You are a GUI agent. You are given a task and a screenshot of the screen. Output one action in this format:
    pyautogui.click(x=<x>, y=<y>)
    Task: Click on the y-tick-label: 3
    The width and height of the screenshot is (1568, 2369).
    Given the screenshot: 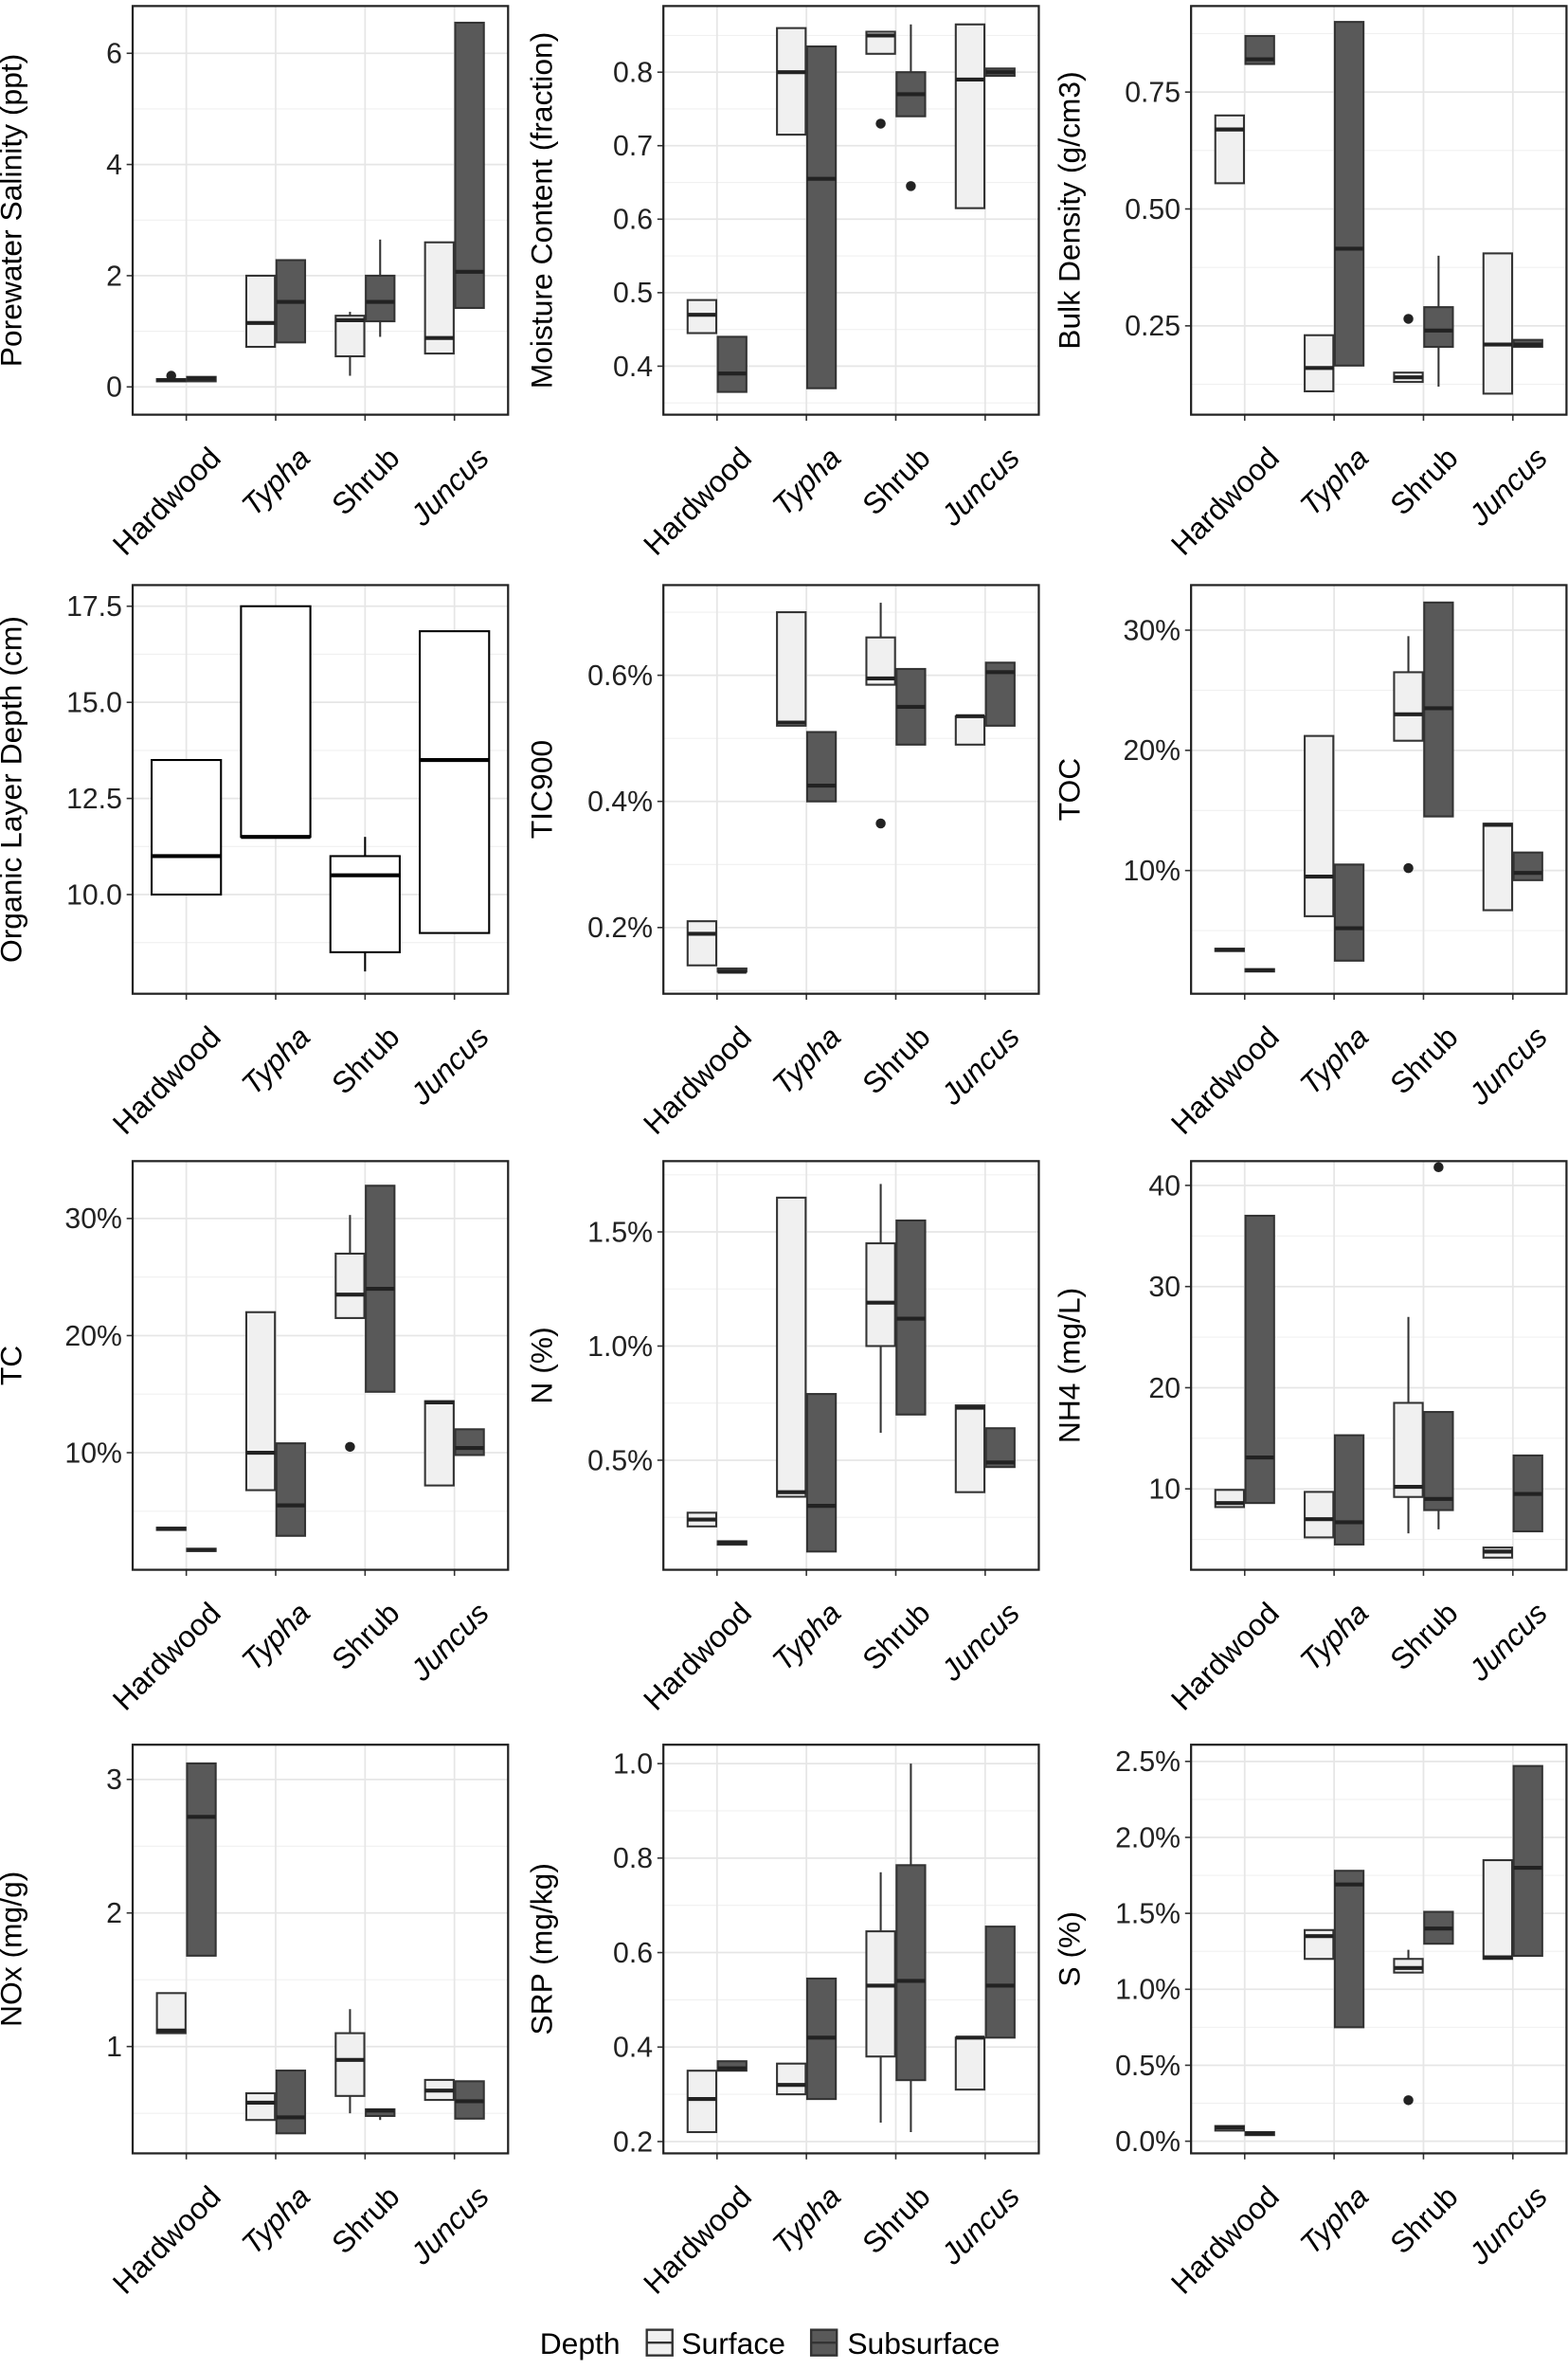 What is the action you would take?
    pyautogui.click(x=114, y=1780)
    